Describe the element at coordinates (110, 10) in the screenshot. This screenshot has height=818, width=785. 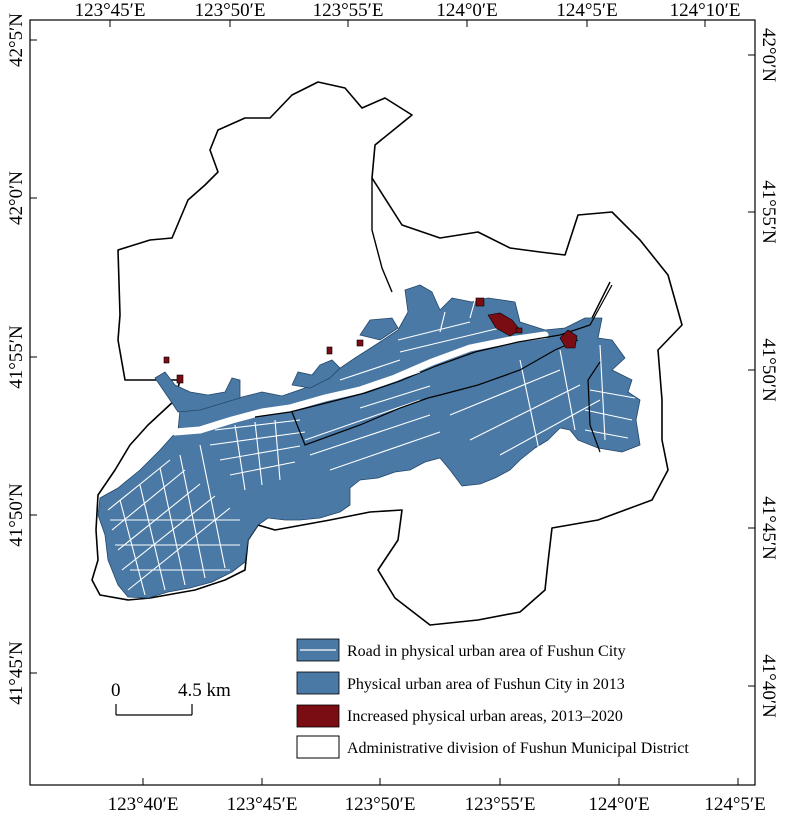
I see `top-axis-label: 123°45′E` at that location.